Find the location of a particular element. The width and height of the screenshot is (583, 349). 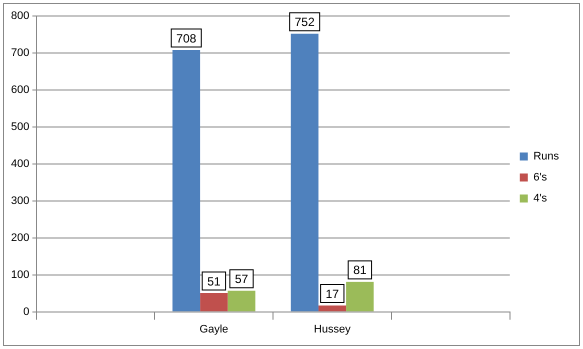

y-tick-label: 800 is located at coordinates (20, 16).